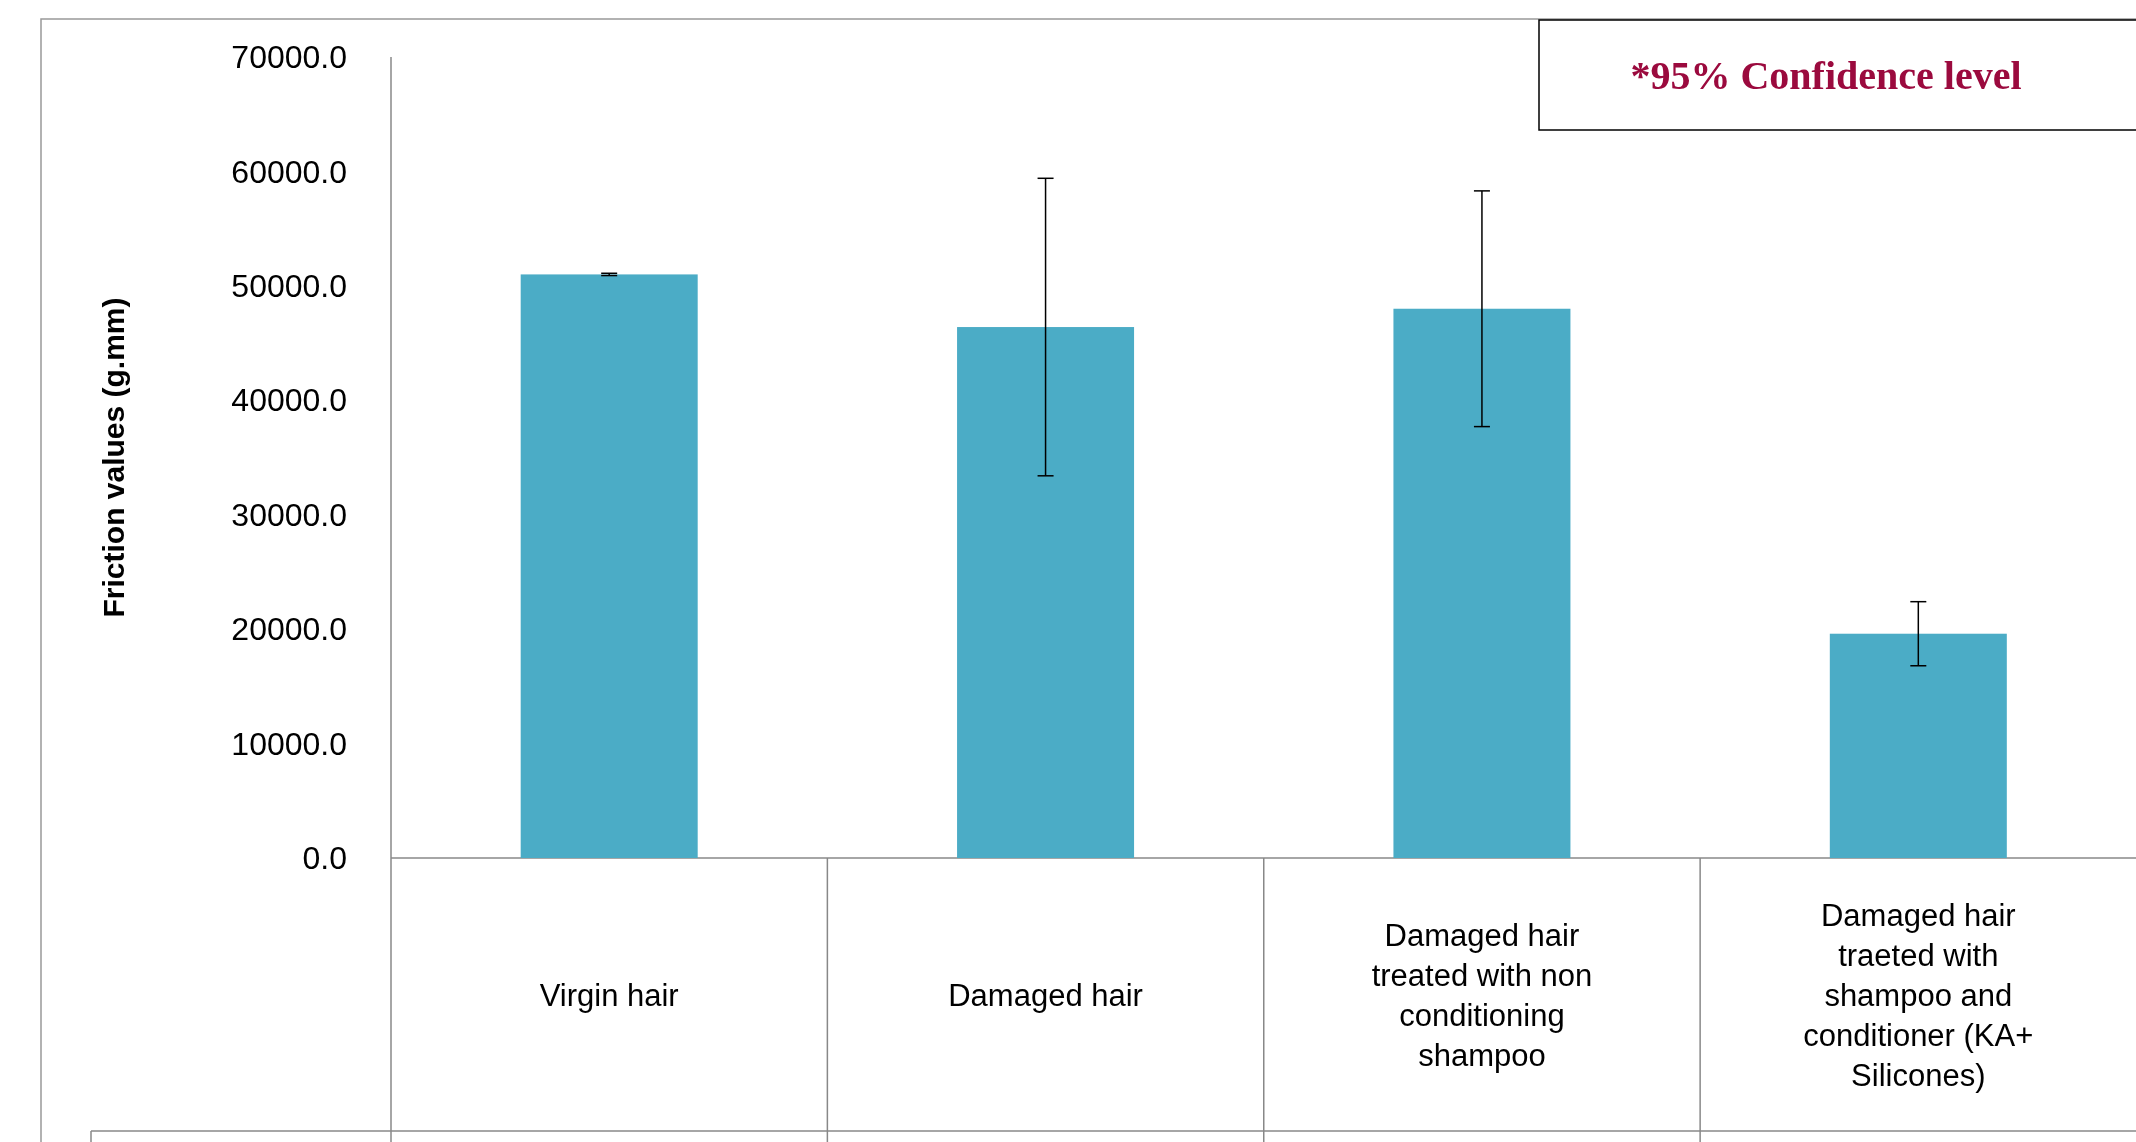 The height and width of the screenshot is (1142, 2136). I want to click on y-tick-label: 30000.0, so click(289, 514).